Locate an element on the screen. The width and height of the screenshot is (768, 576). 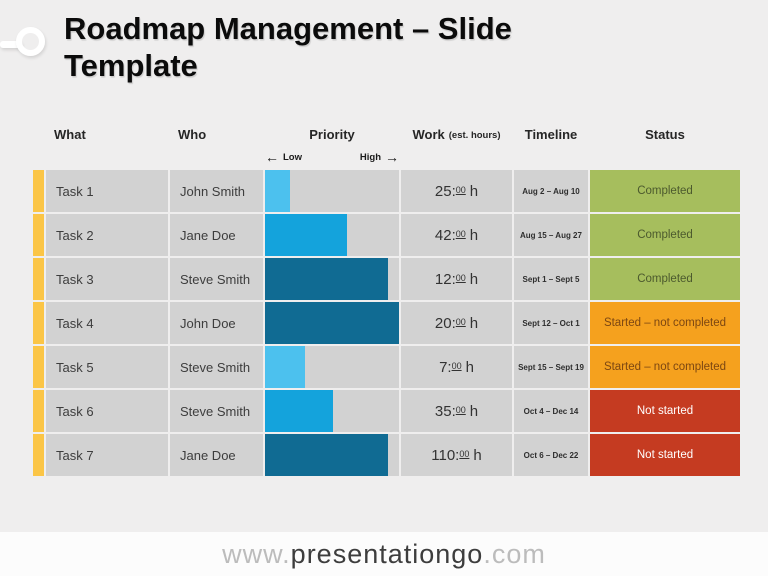
task-cell: Task 3 is located at coordinates (107, 279).